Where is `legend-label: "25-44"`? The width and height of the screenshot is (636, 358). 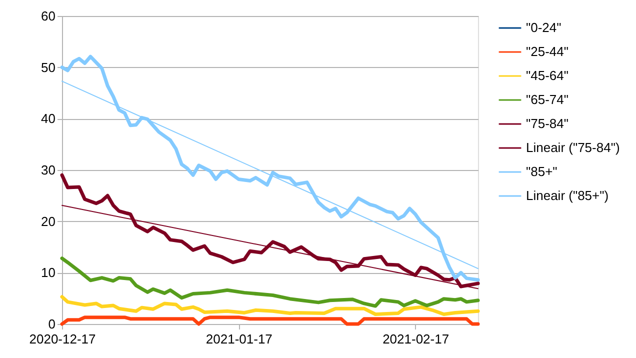 legend-label: "25-44" is located at coordinates (547, 51).